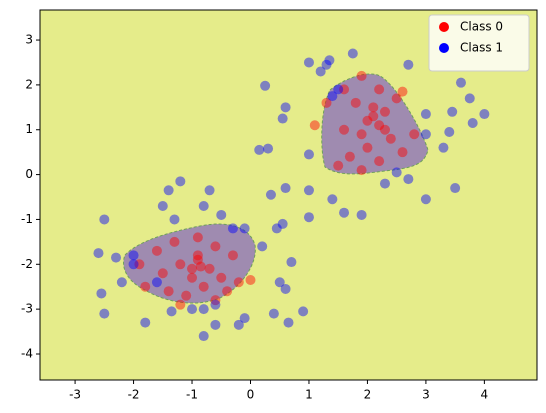  What do you see at coordinates (481, 27) in the screenshot?
I see `legend-label: Class 0` at bounding box center [481, 27].